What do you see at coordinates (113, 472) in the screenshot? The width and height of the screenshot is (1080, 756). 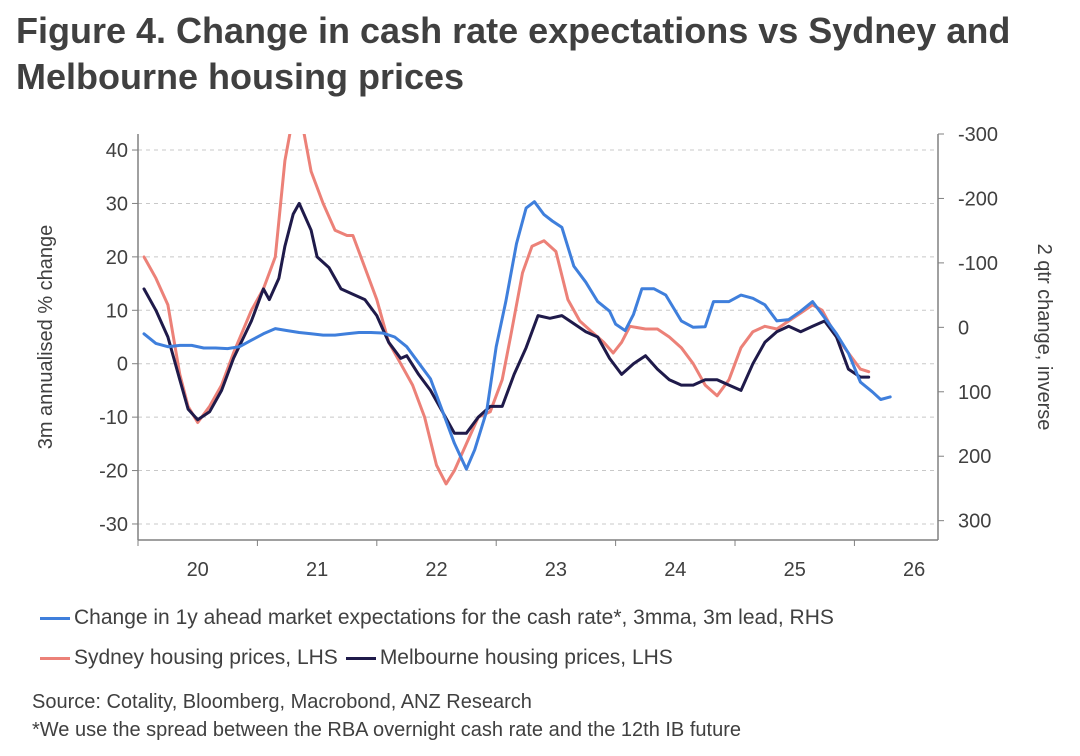 I see `y-tick-label: -20` at bounding box center [113, 472].